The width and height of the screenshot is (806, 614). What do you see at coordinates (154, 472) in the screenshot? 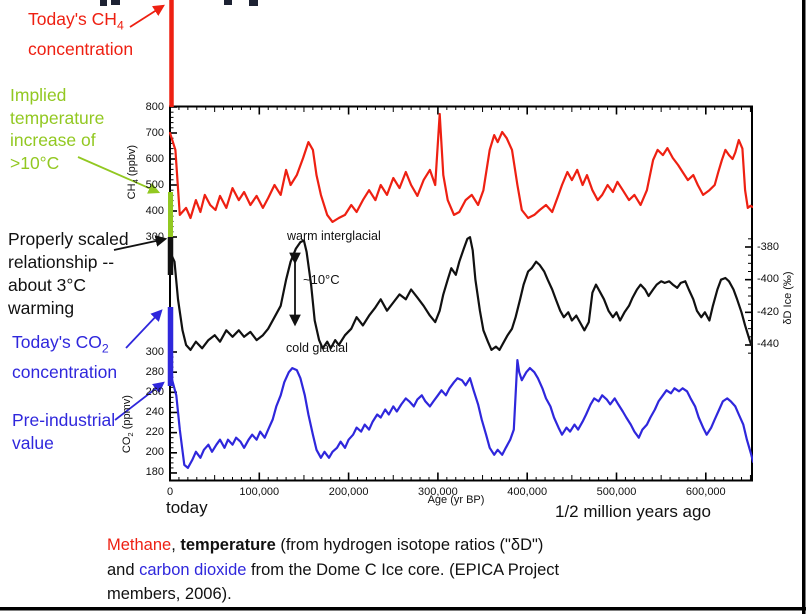
I see `CO2-tick-label: 180` at bounding box center [154, 472].